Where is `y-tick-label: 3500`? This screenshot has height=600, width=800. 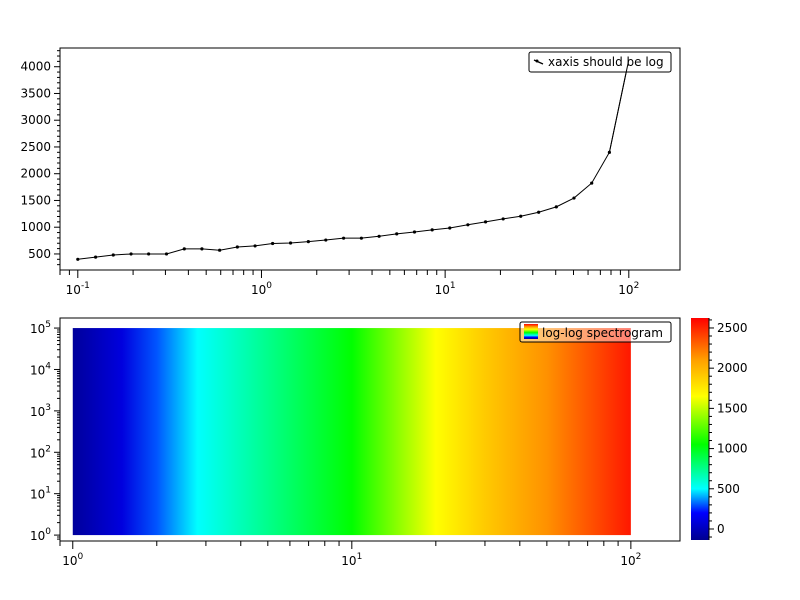
y-tick-label: 3500 is located at coordinates (35, 93).